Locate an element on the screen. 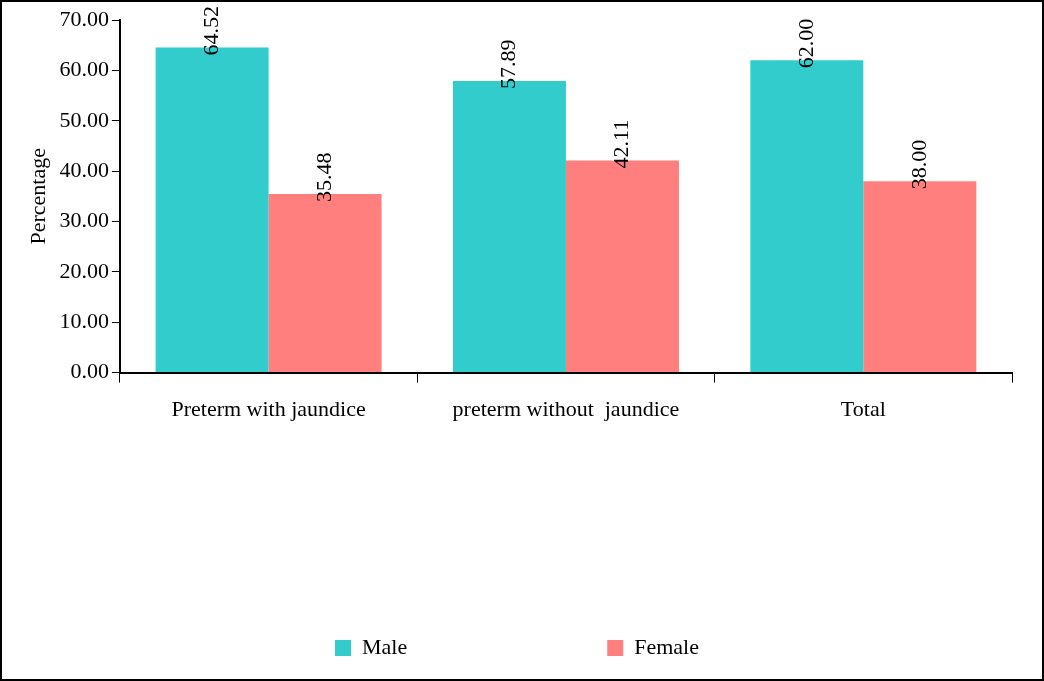 The image size is (1044, 681). text: 38.00 is located at coordinates (918, 164).